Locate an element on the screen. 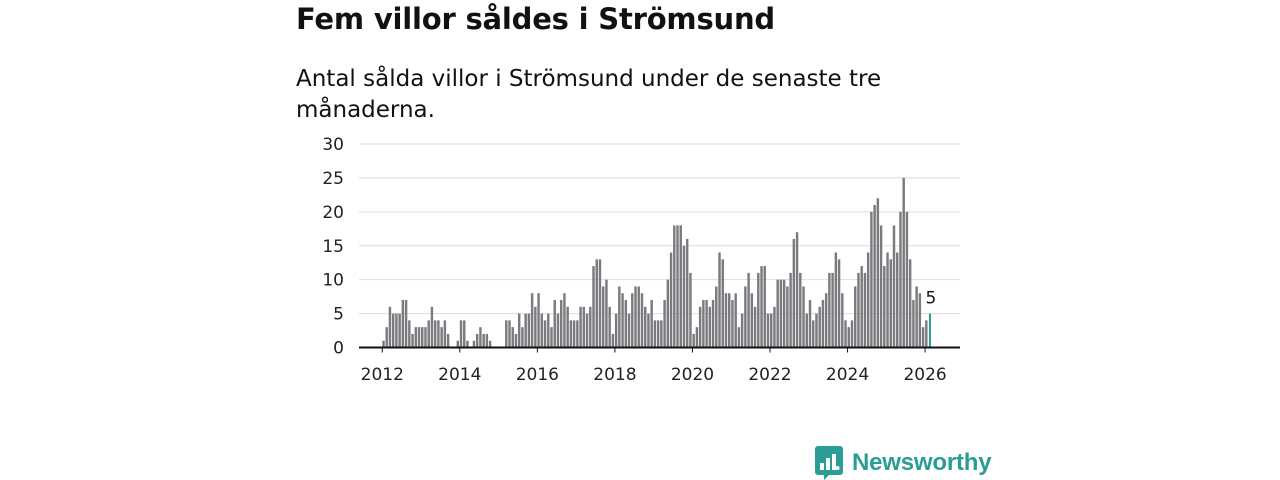 The image size is (1280, 480). newsworthy-logo-icon is located at coordinates (829, 463).